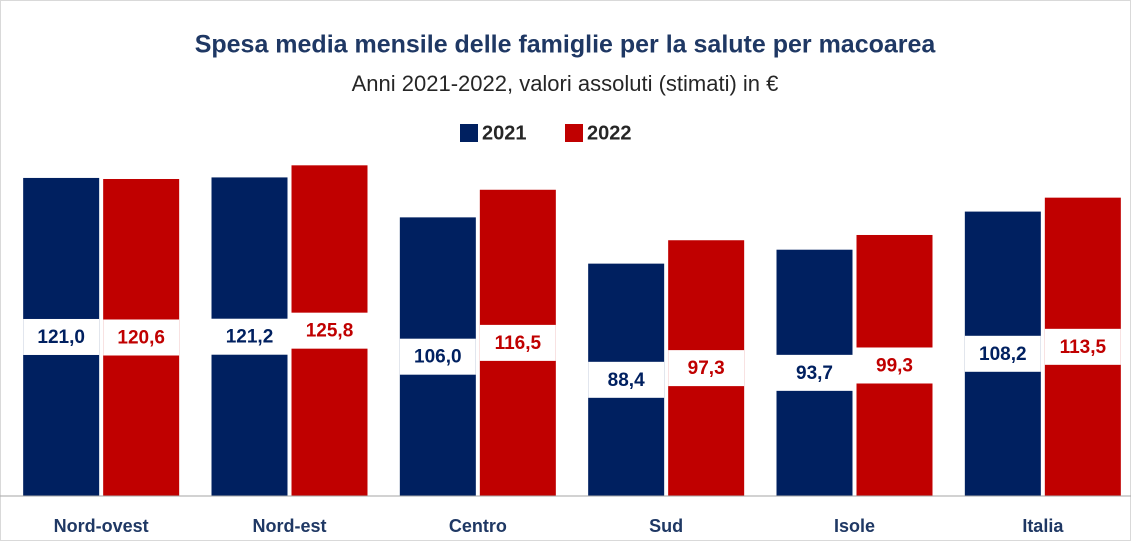 This screenshot has width=1131, height=541. I want to click on value-label: 121,0, so click(61, 337).